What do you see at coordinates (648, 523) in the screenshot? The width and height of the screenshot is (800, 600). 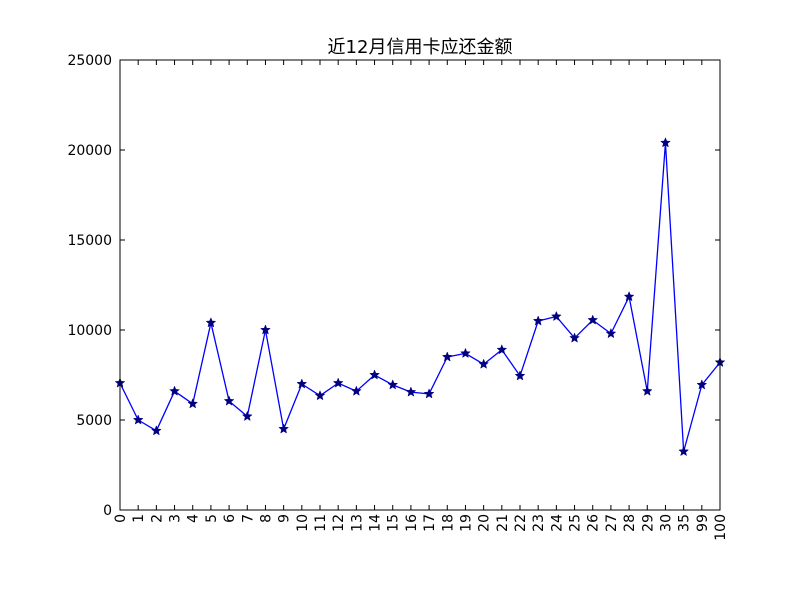 I see `x-tick-label: 29` at bounding box center [648, 523].